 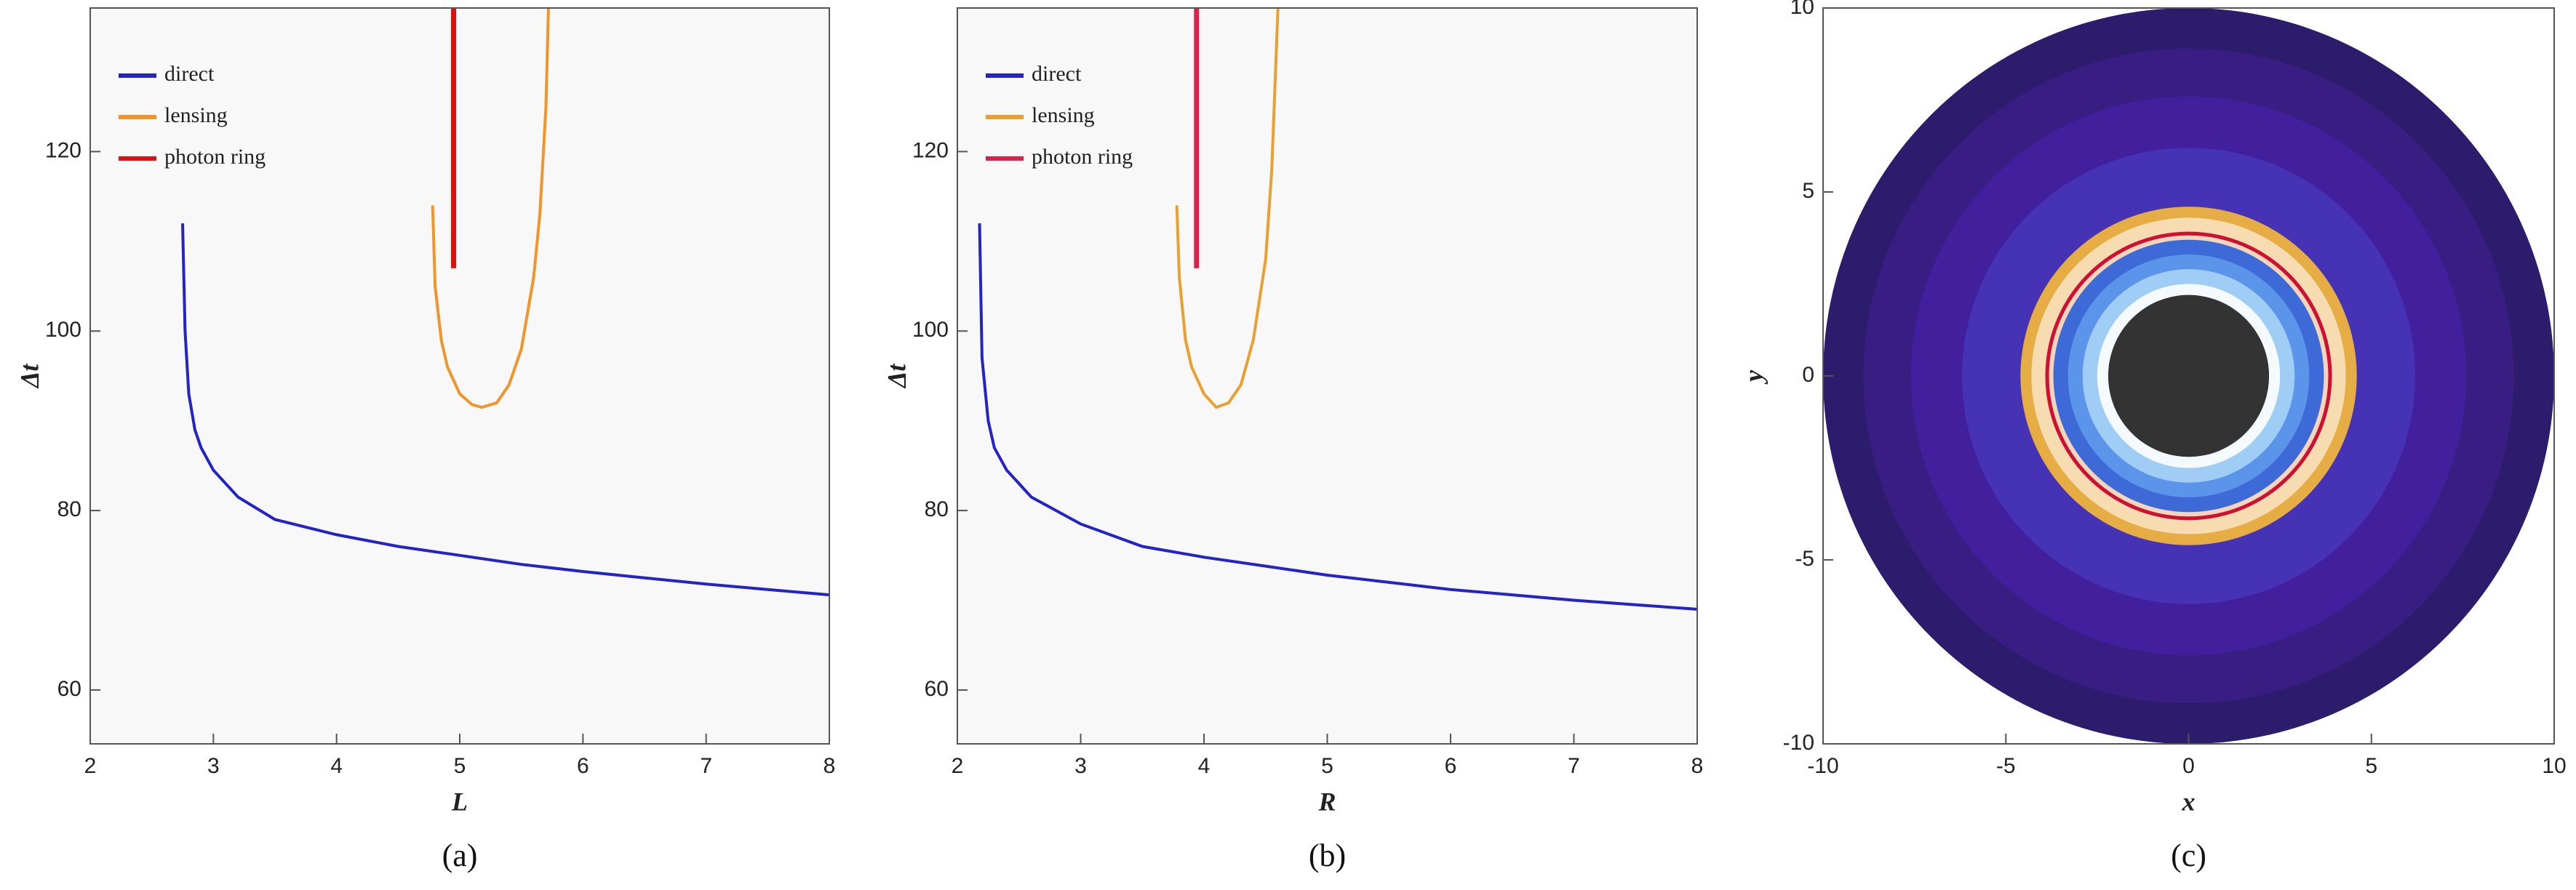 What do you see at coordinates (1804, 559) in the screenshot?
I see `y-tick-label: -5` at bounding box center [1804, 559].